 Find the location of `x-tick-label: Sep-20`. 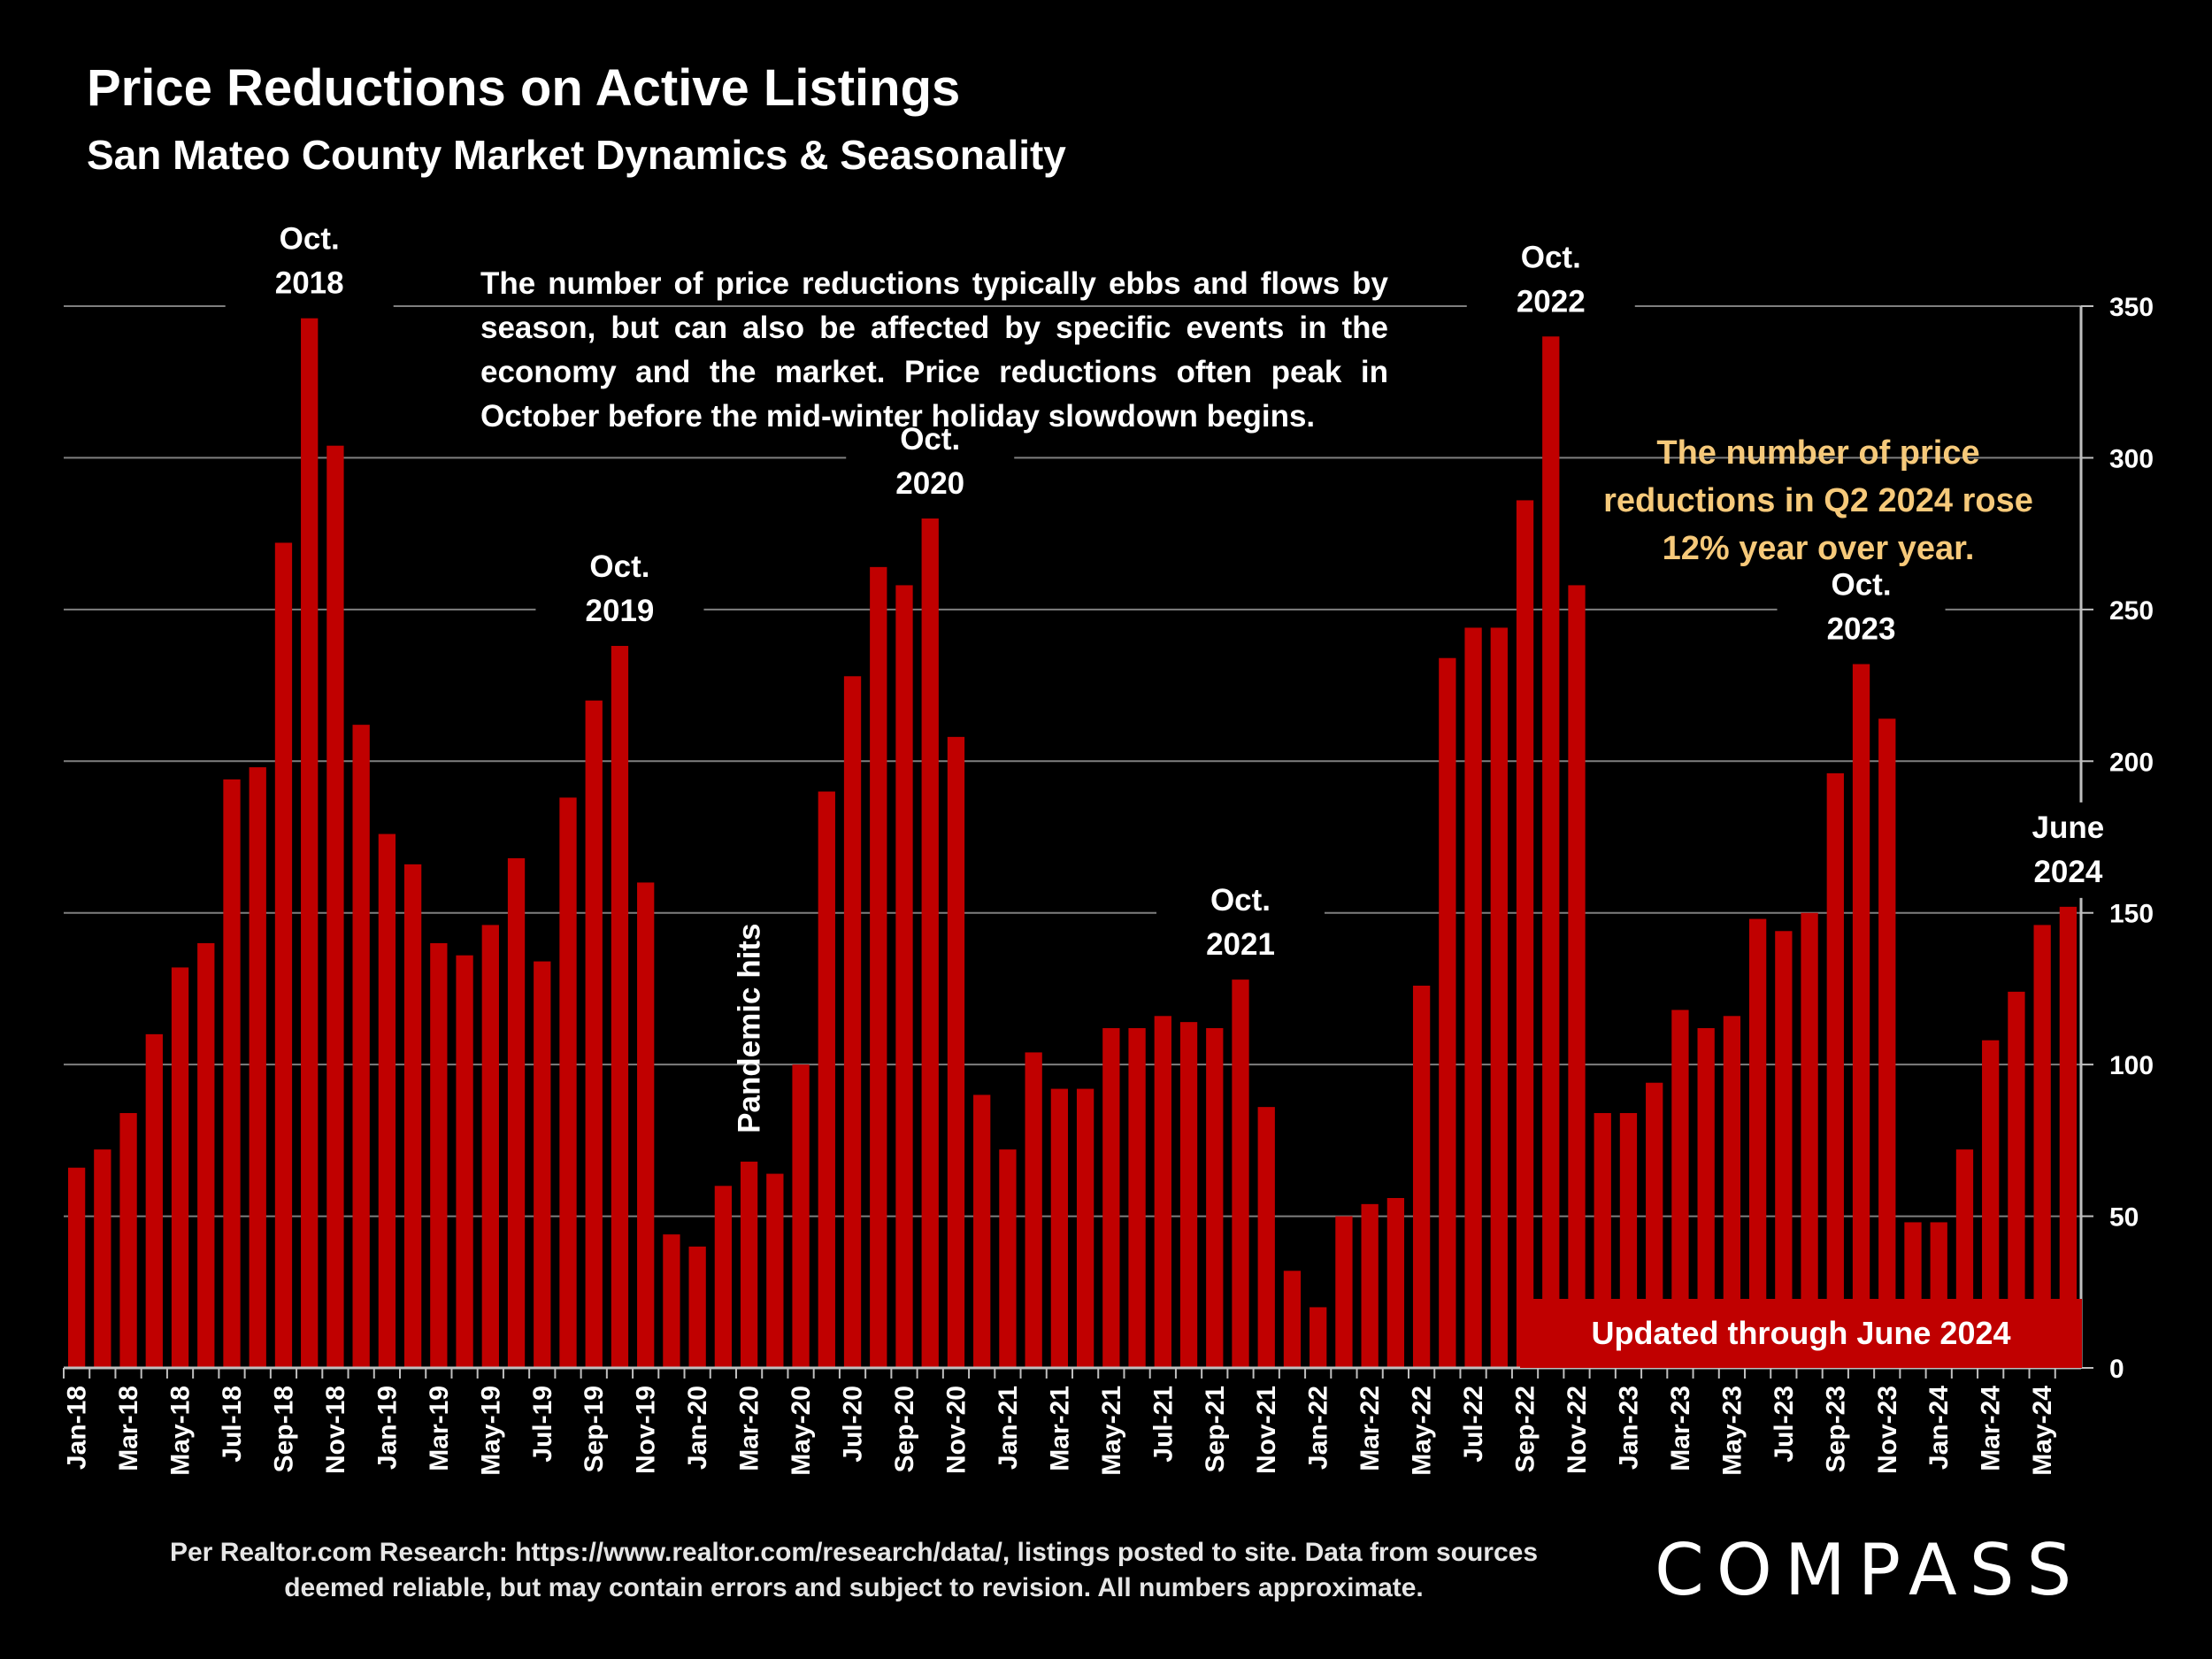

x-tick-label: Sep-20 is located at coordinates (905, 1429).